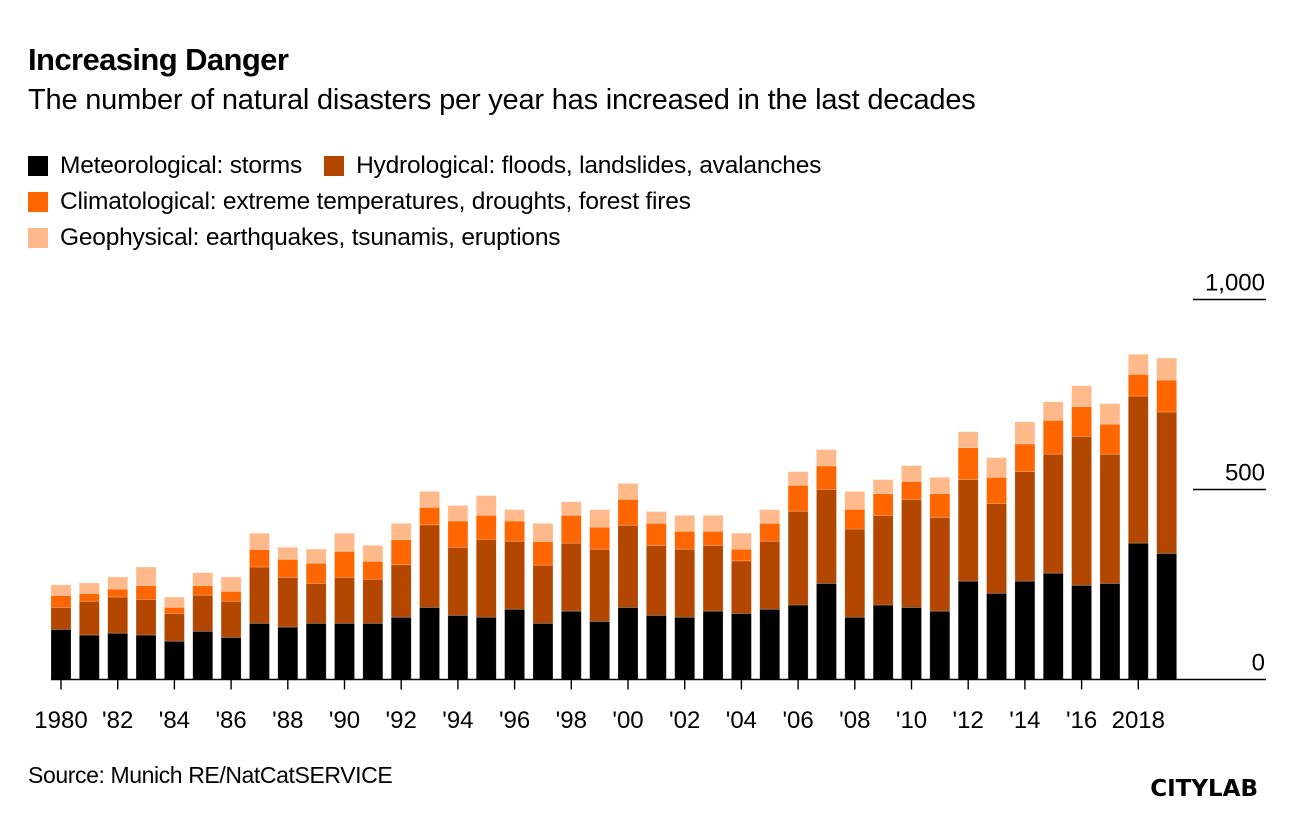  Describe the element at coordinates (117, 583) in the screenshot. I see `bar-geophysical-1982` at that location.